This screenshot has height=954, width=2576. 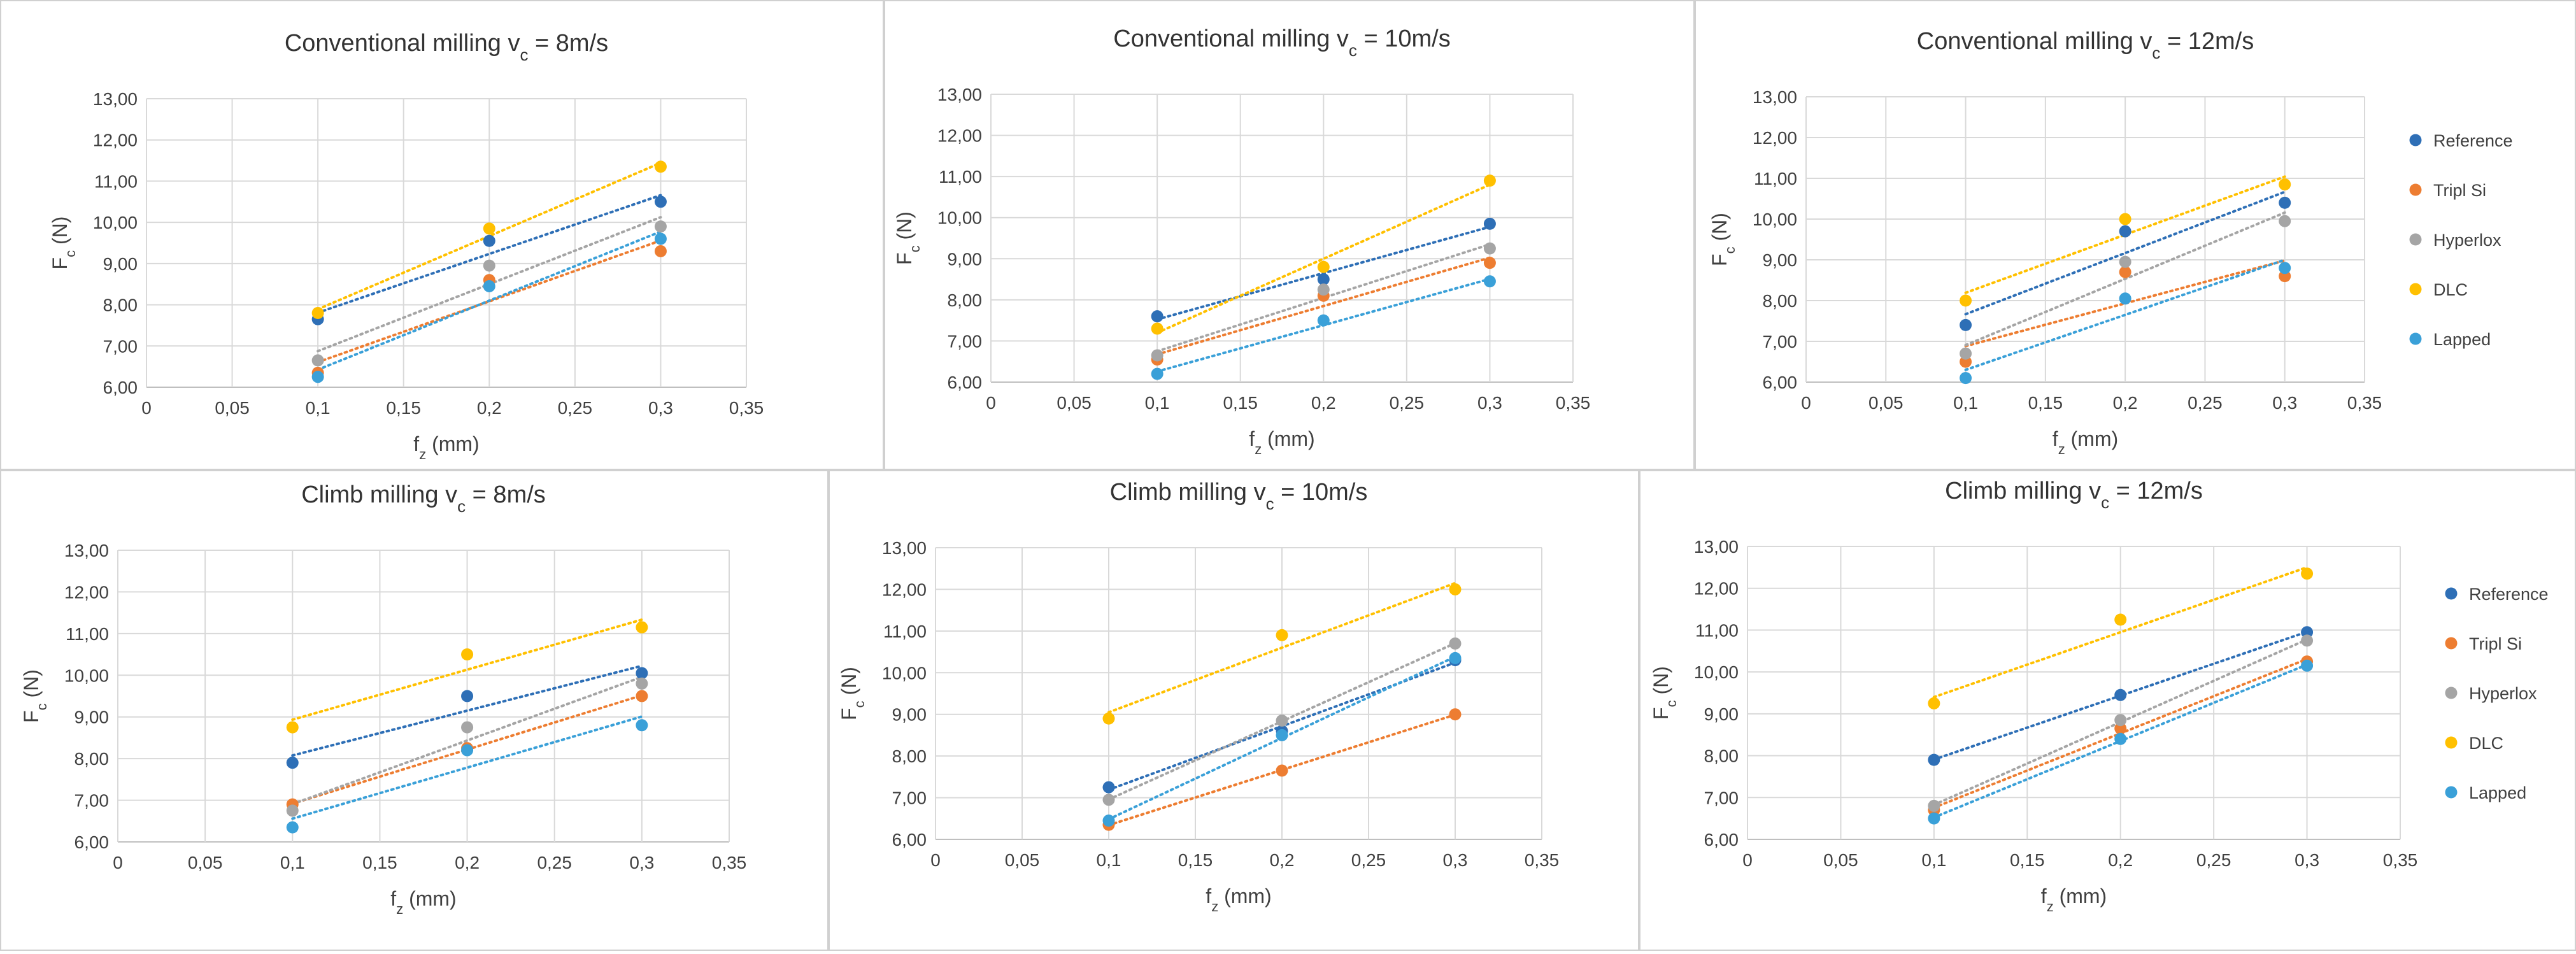 I want to click on legend-item: DLC, so click(x=2474, y=743).